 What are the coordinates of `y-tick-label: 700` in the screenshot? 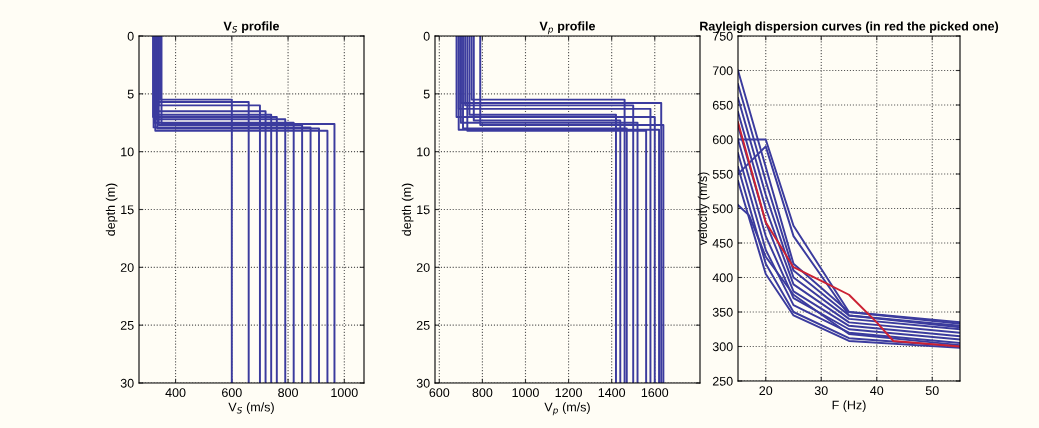 It's located at (722, 71).